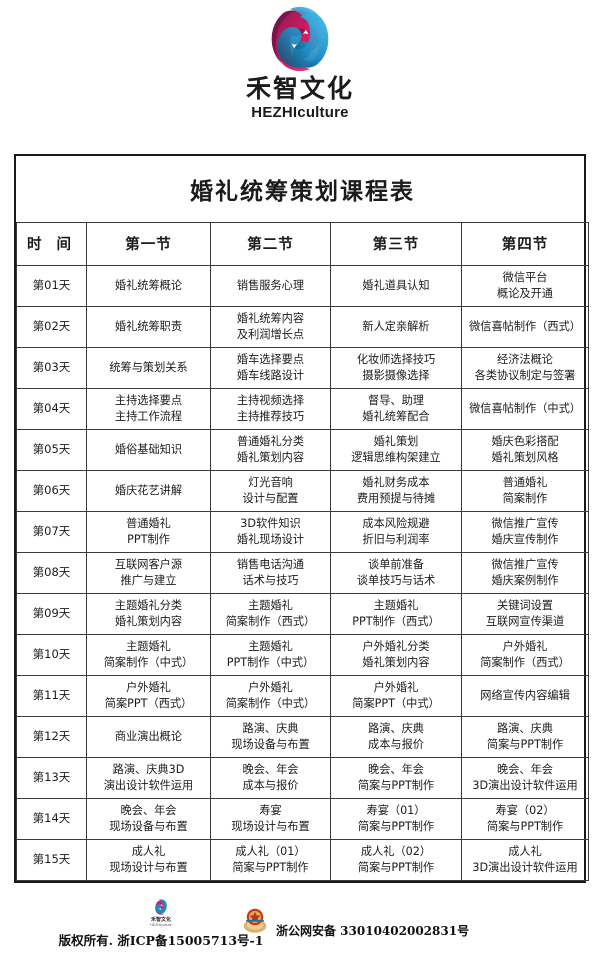 This screenshot has width=600, height=972. What do you see at coordinates (396, 859) in the screenshot?
I see `cell-period-3-day-15: 成人礼（02） 简案与PPT制作` at bounding box center [396, 859].